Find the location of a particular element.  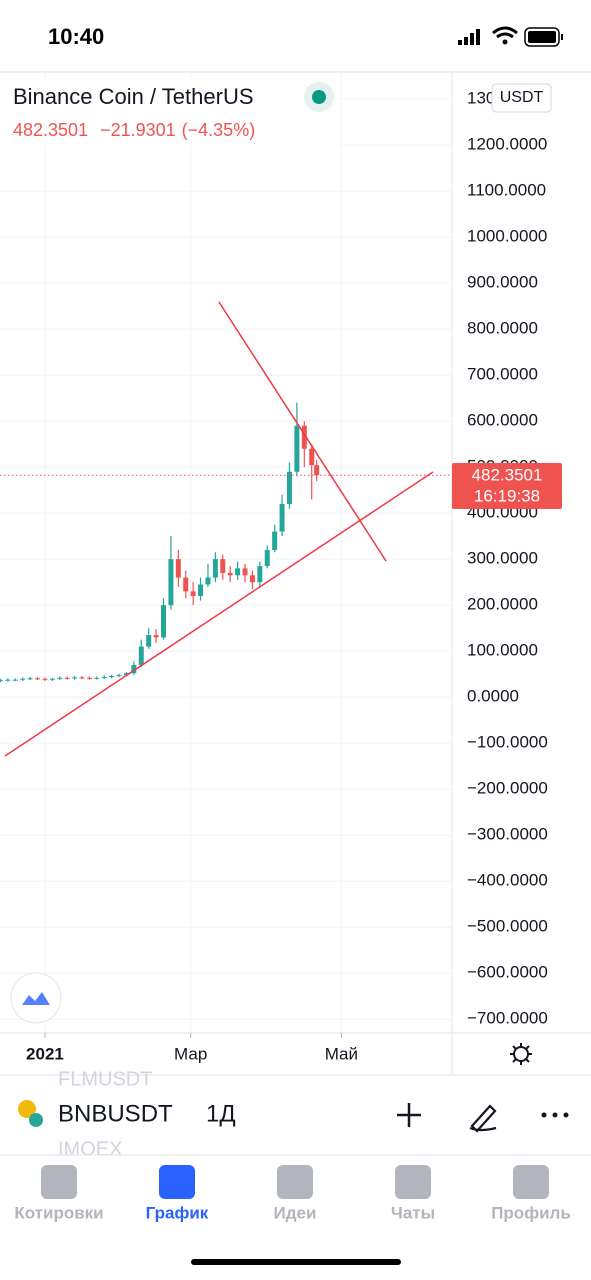

chart-type-icon is located at coordinates (36, 998).